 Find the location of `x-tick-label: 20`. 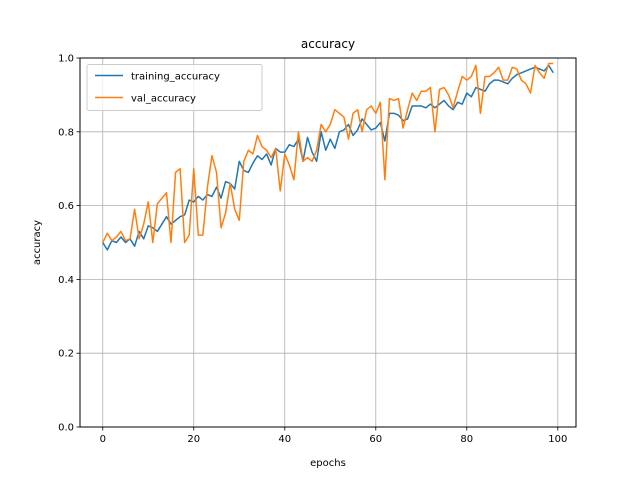

x-tick-label: 20 is located at coordinates (193, 439).